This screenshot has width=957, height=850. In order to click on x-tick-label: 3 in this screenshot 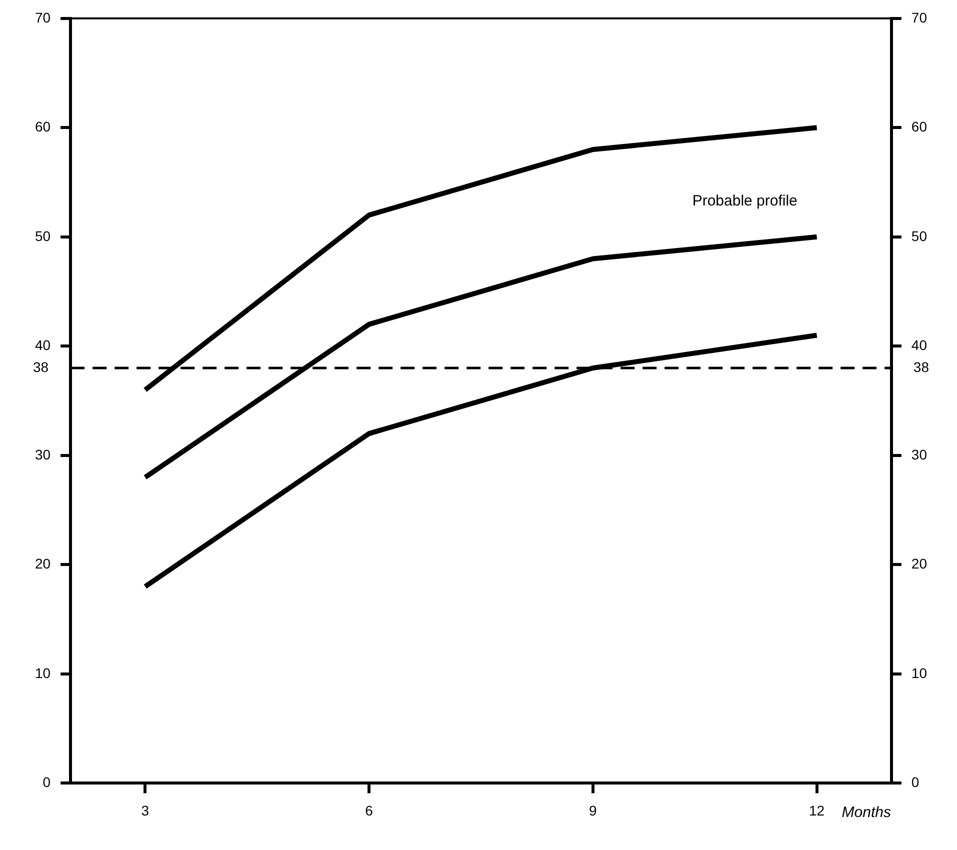, I will do `click(145, 810)`.